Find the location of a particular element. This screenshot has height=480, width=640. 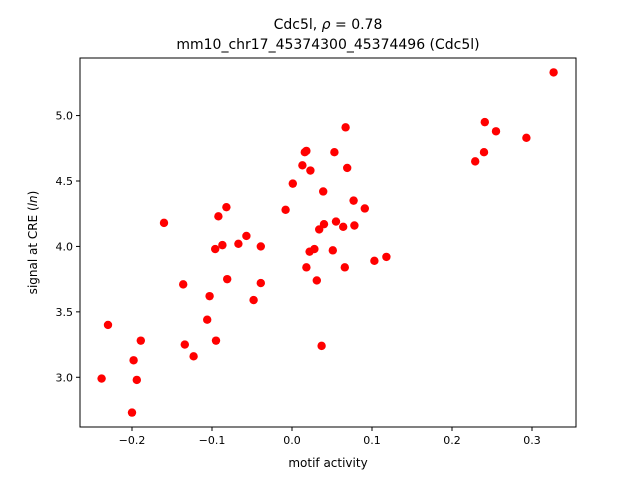

x-axis-ticks: −0.2 −0.1 0.0 0.1 0.2 0.3 is located at coordinates (330, 437).